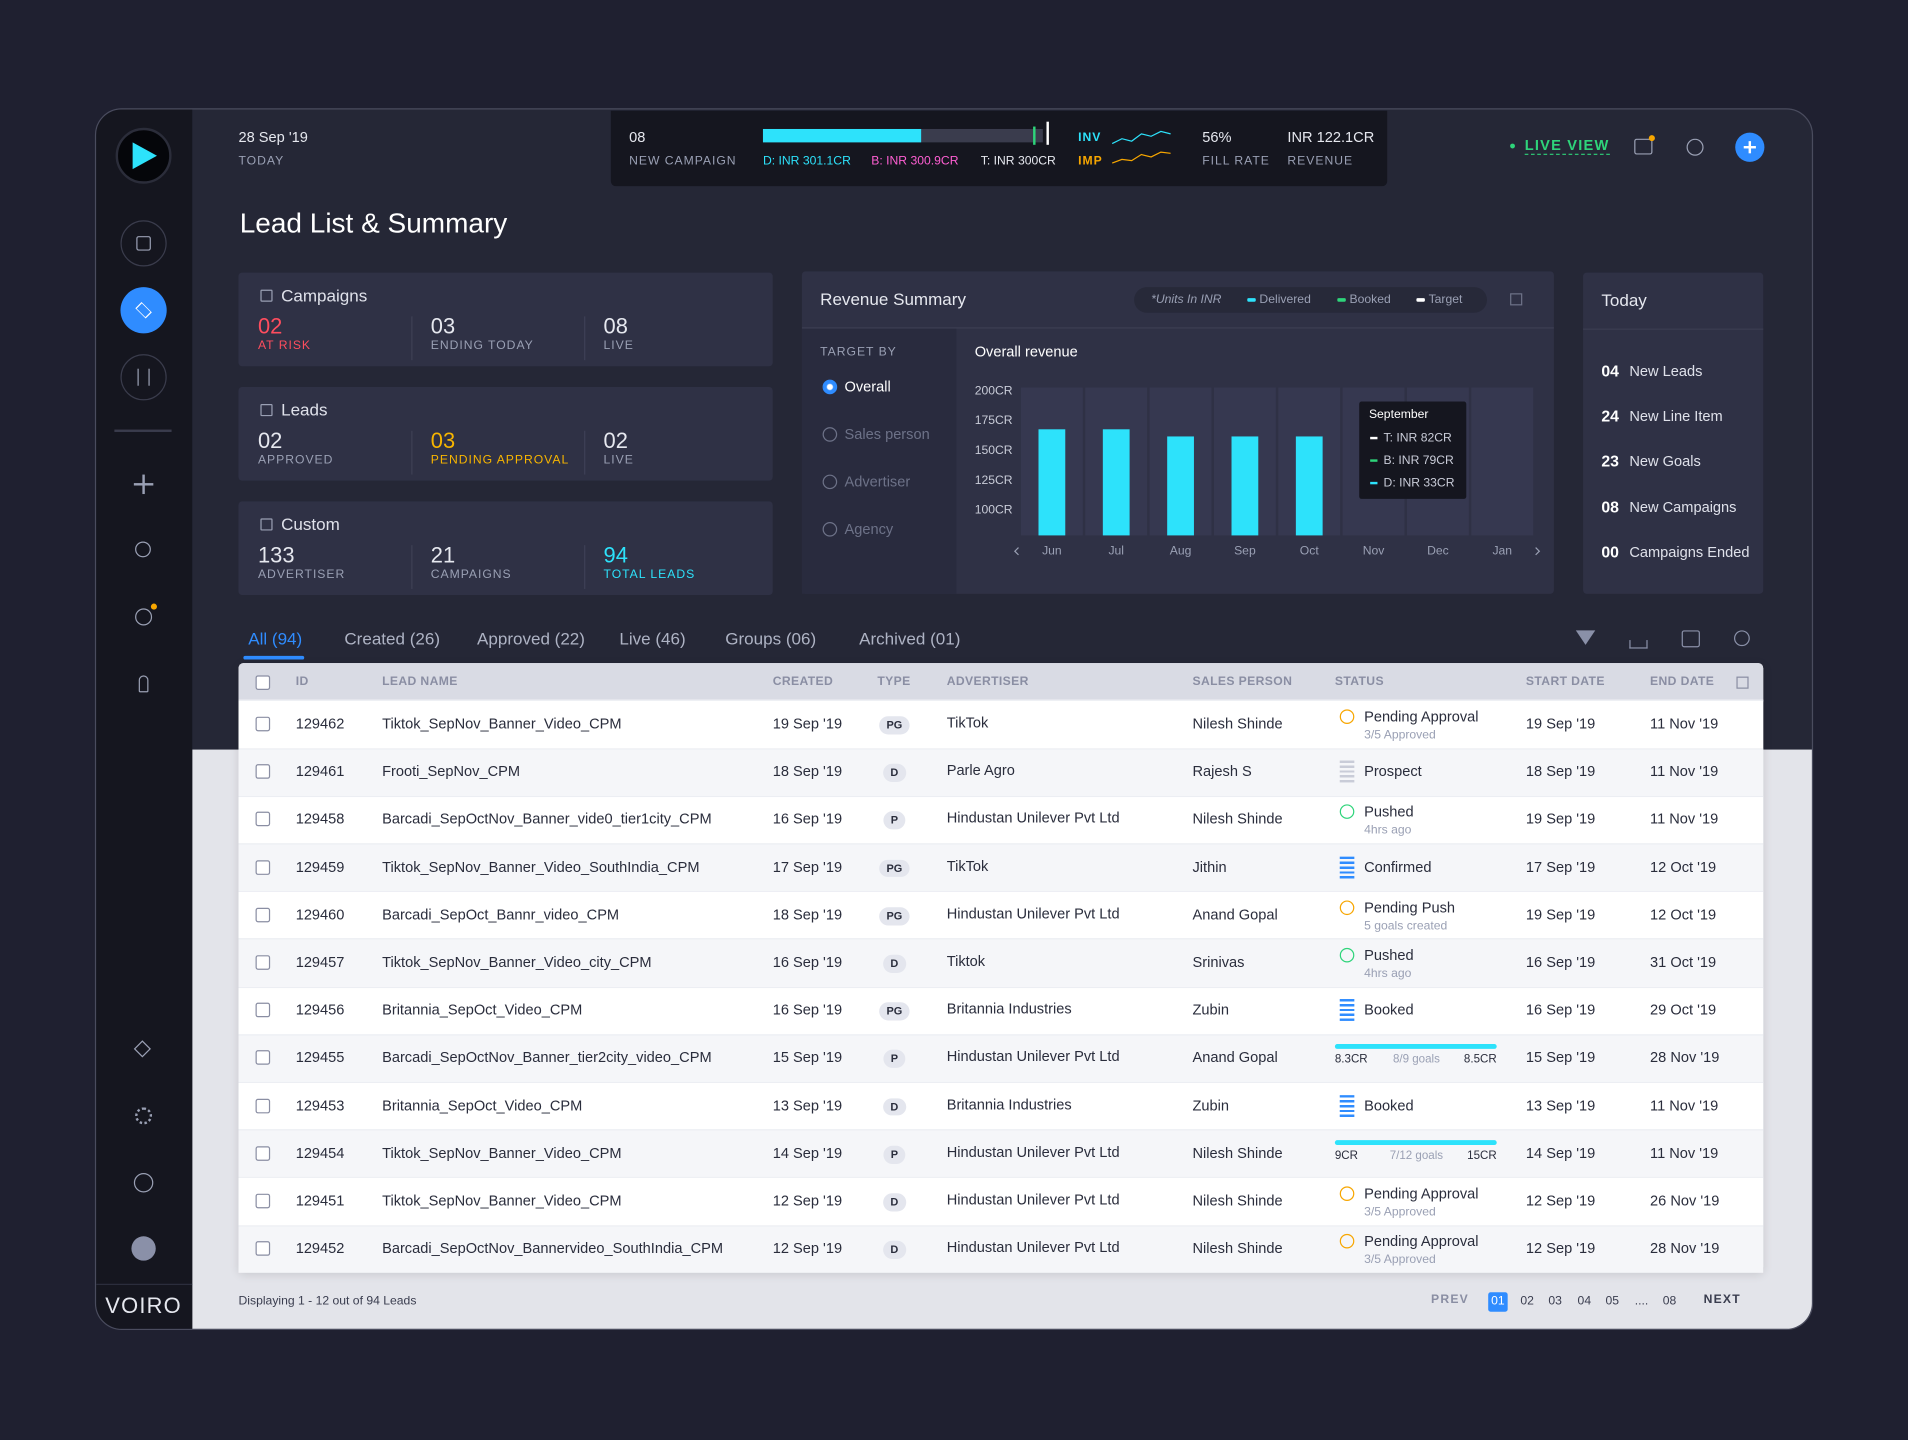  Describe the element at coordinates (910, 638) in the screenshot. I see `tab: Archived (01)` at that location.